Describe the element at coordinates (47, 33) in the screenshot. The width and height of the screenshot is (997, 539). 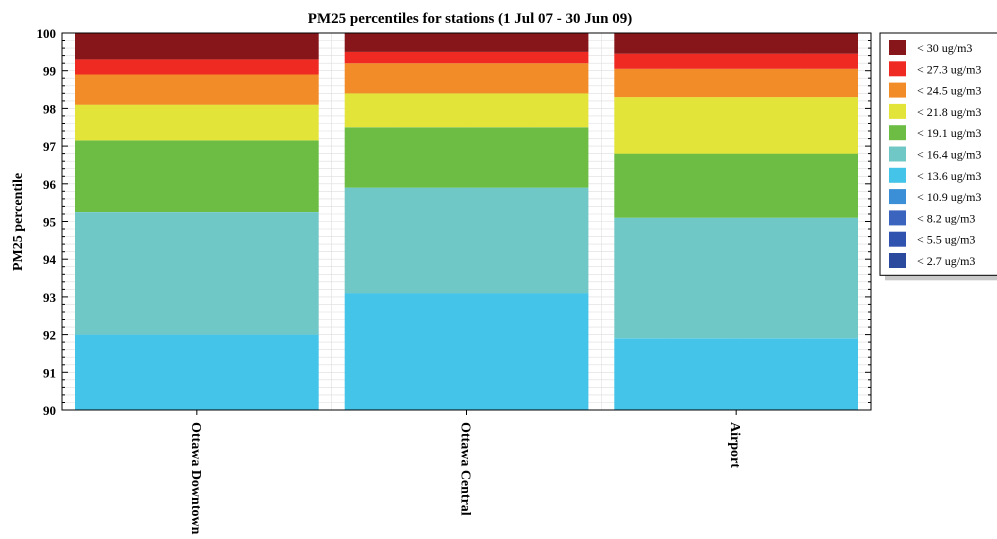
I see `y-tick-label: 100` at that location.